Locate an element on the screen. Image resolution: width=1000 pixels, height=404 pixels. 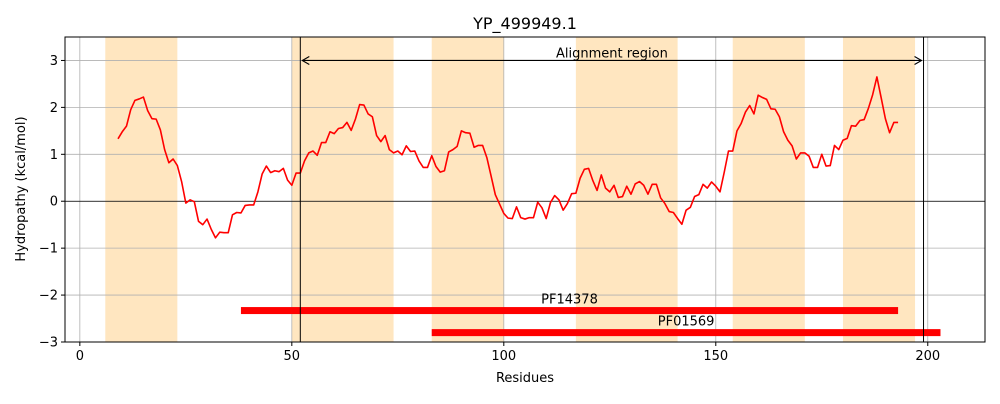
y-axis-label: Hydropathy (kcal/mol) is located at coordinates (21, 188).